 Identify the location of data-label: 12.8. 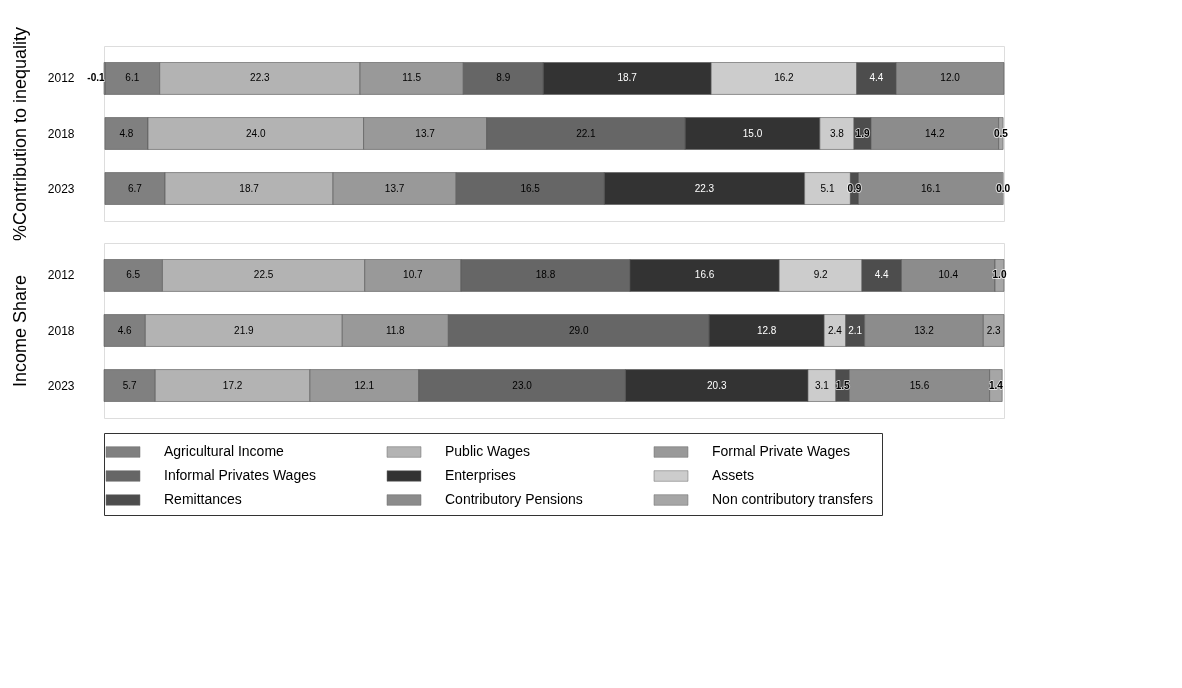
(766, 330).